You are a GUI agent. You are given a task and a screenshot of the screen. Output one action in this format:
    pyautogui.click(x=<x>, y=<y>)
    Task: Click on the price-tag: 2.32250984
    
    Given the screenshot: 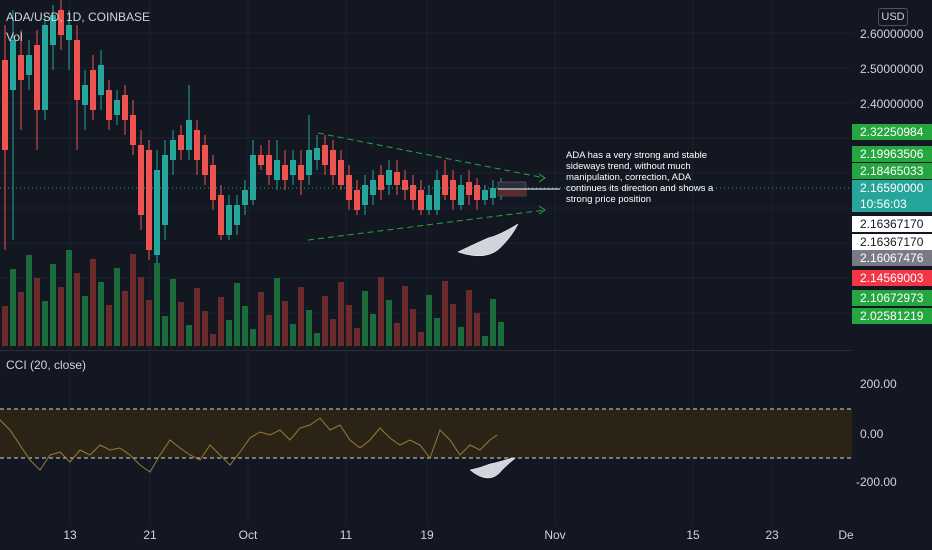 What is the action you would take?
    pyautogui.click(x=892, y=132)
    